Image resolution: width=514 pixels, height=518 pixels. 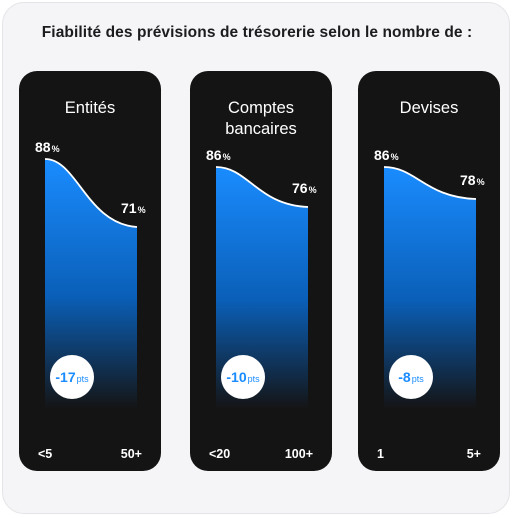 I want to click on difference-value: -17, so click(x=65, y=377).